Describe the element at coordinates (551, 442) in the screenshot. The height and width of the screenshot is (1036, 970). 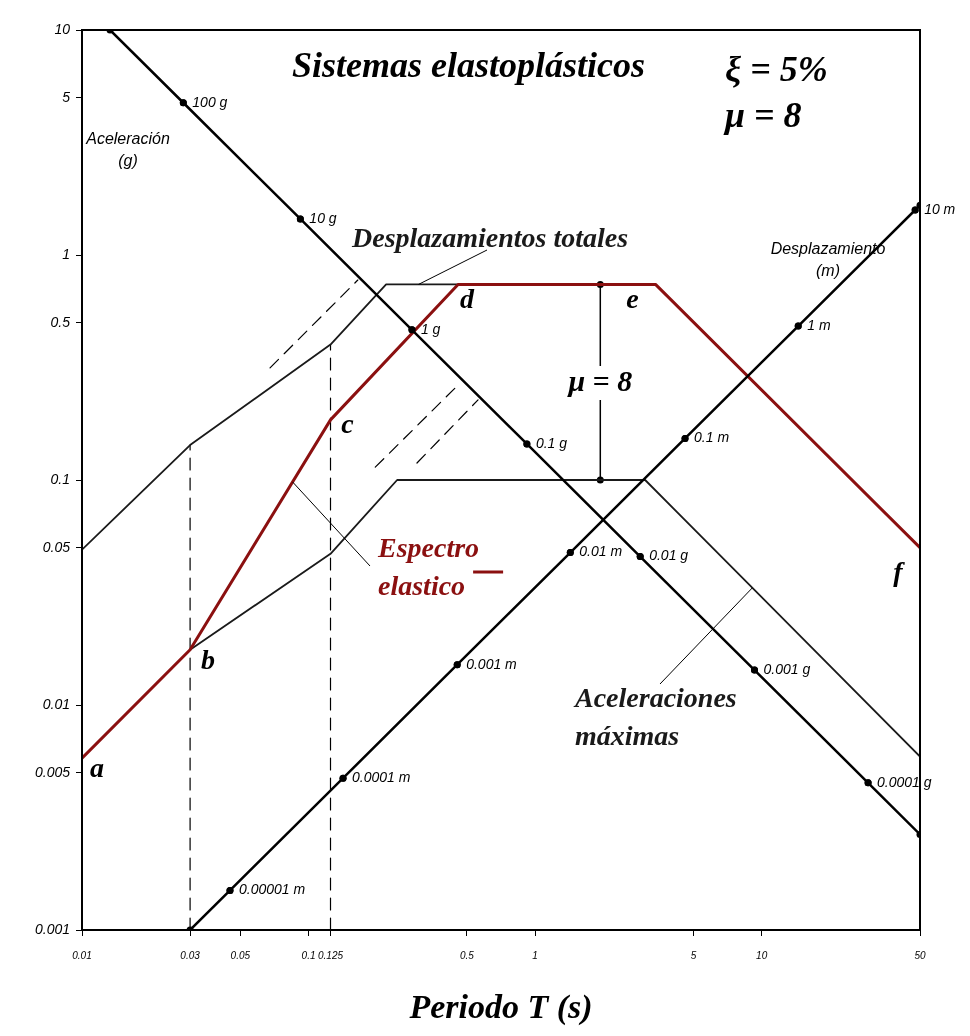
I see `annotation: 0.1 g` at that location.